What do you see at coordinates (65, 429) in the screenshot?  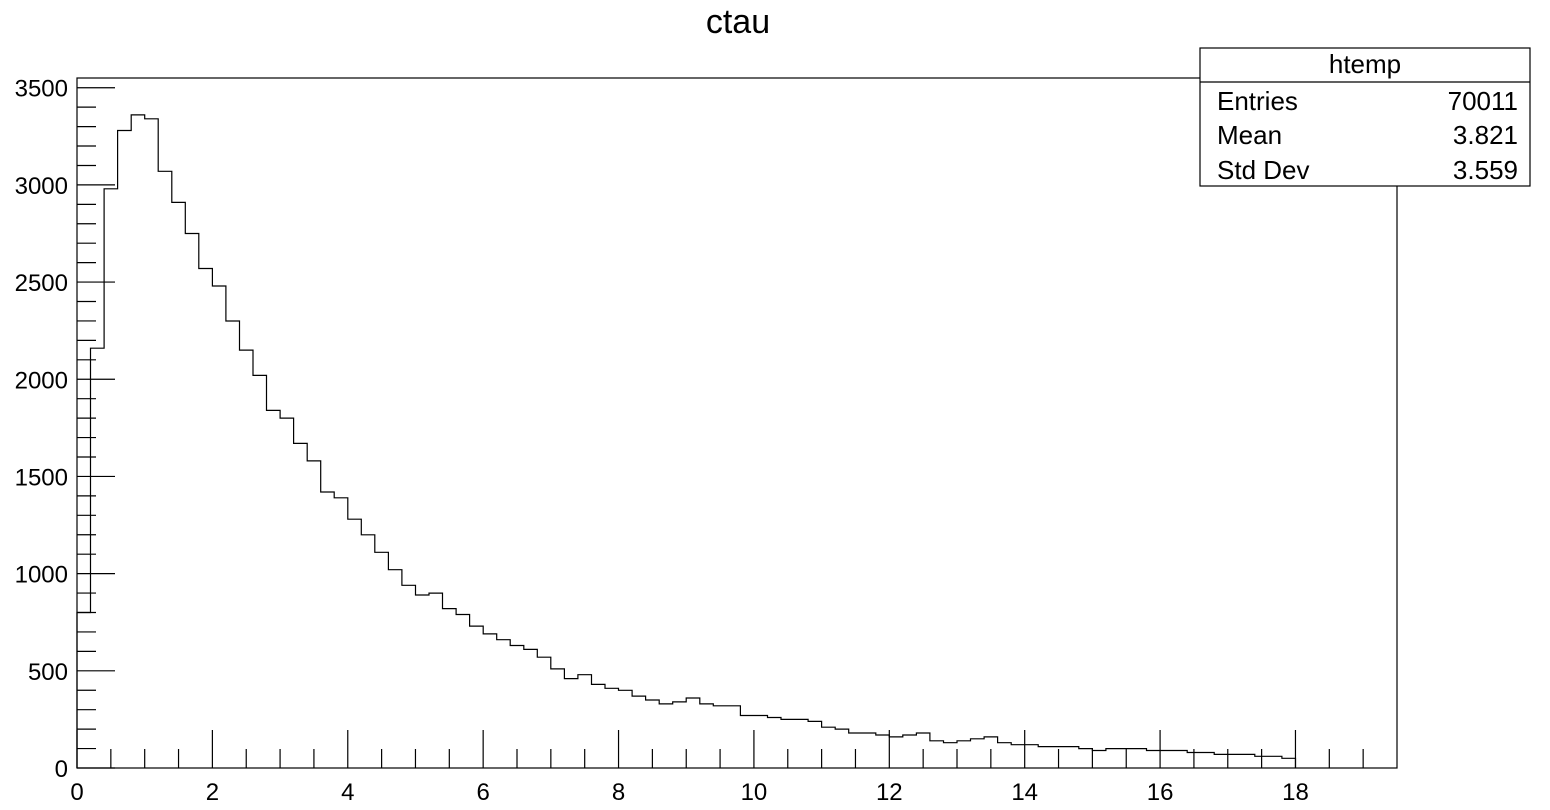 I see `y-axis: 0 500 1000 1500 2000 2500 3000 3500` at bounding box center [65, 429].